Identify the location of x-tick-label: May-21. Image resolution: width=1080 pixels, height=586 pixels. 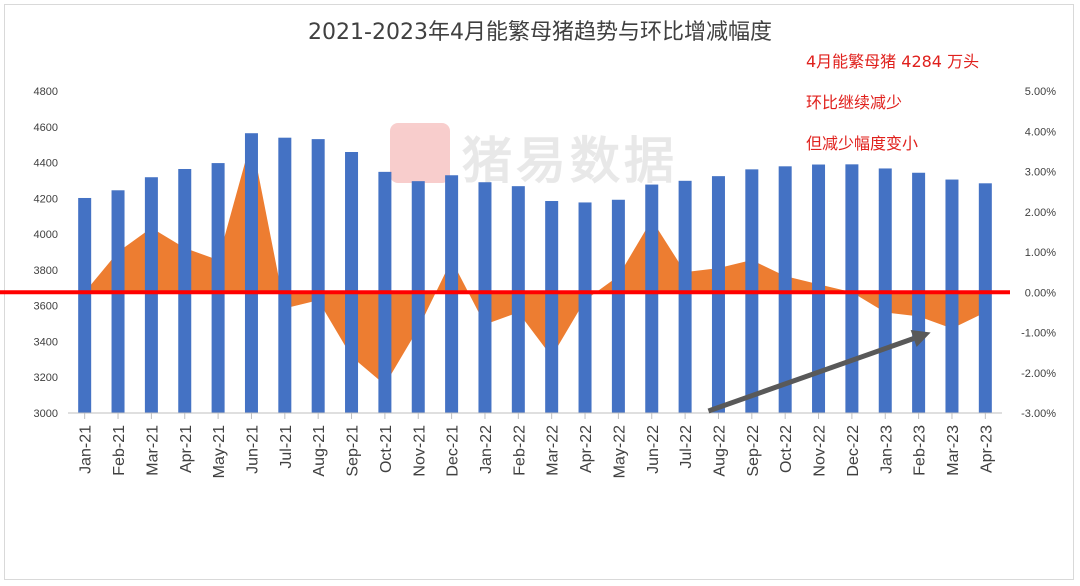
(219, 451).